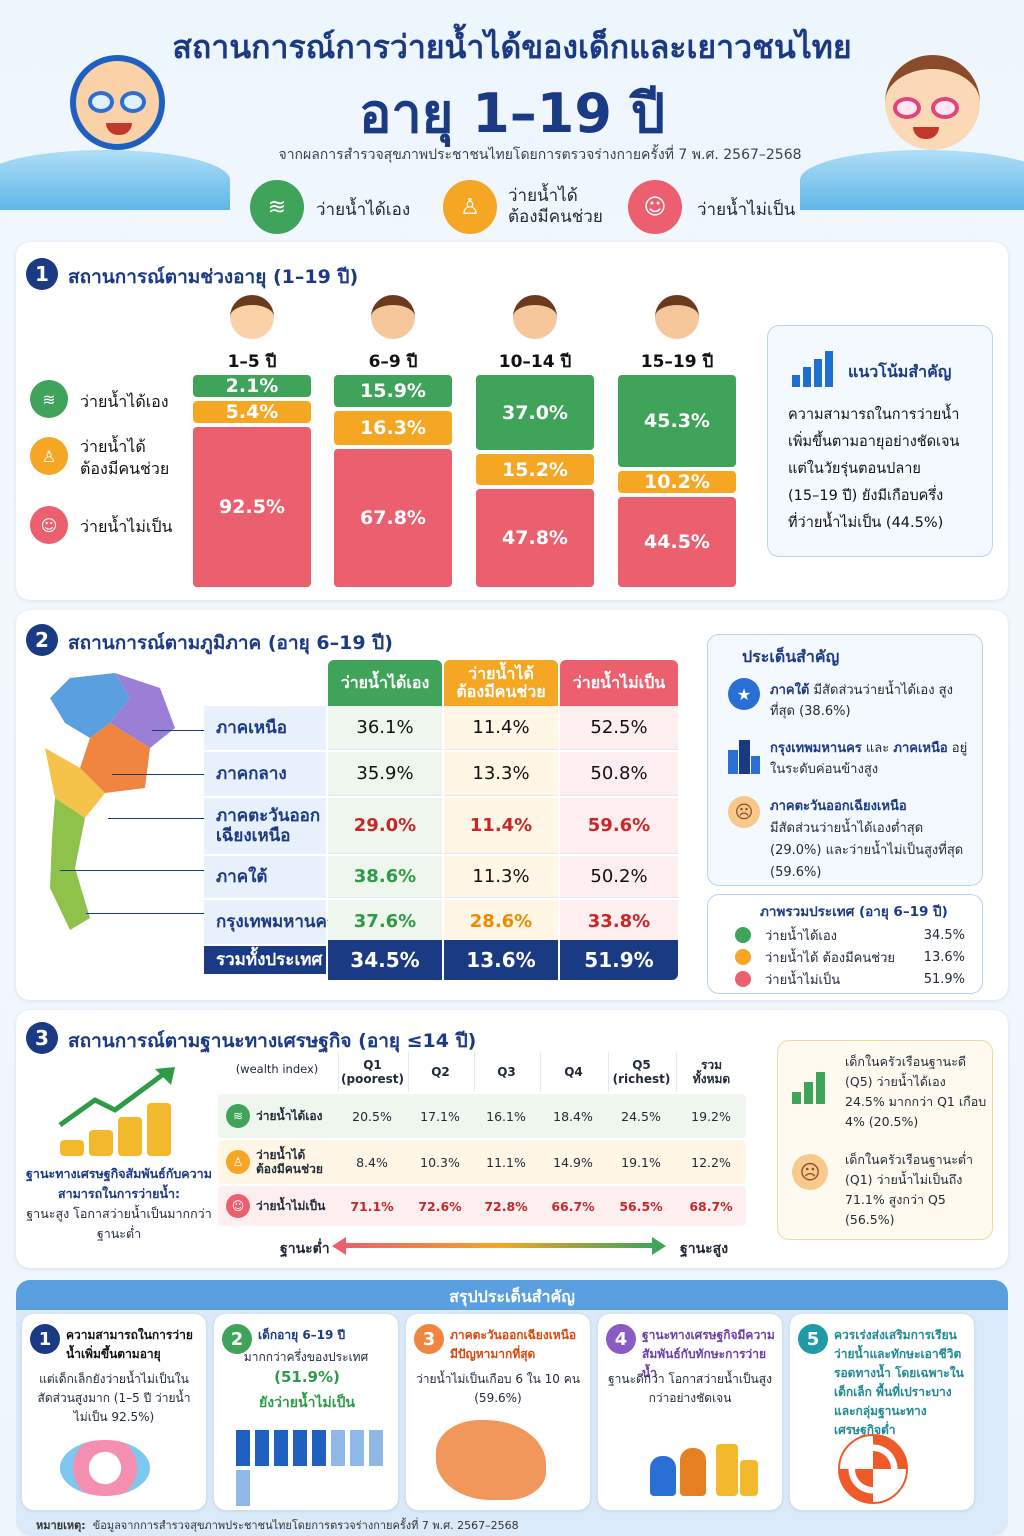 This screenshot has height=1536, width=1024. Describe the element at coordinates (117, 102) in the screenshot. I see `boy-swimmer-illustration` at that location.